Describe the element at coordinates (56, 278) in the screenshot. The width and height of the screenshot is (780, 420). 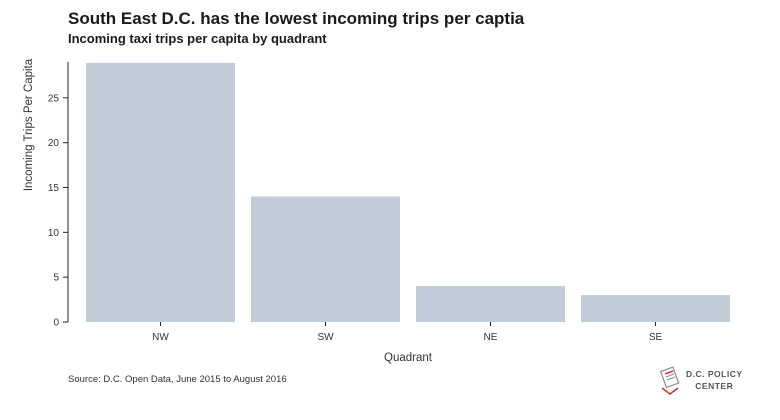
I see `y-tick-label-5: 5` at that location.